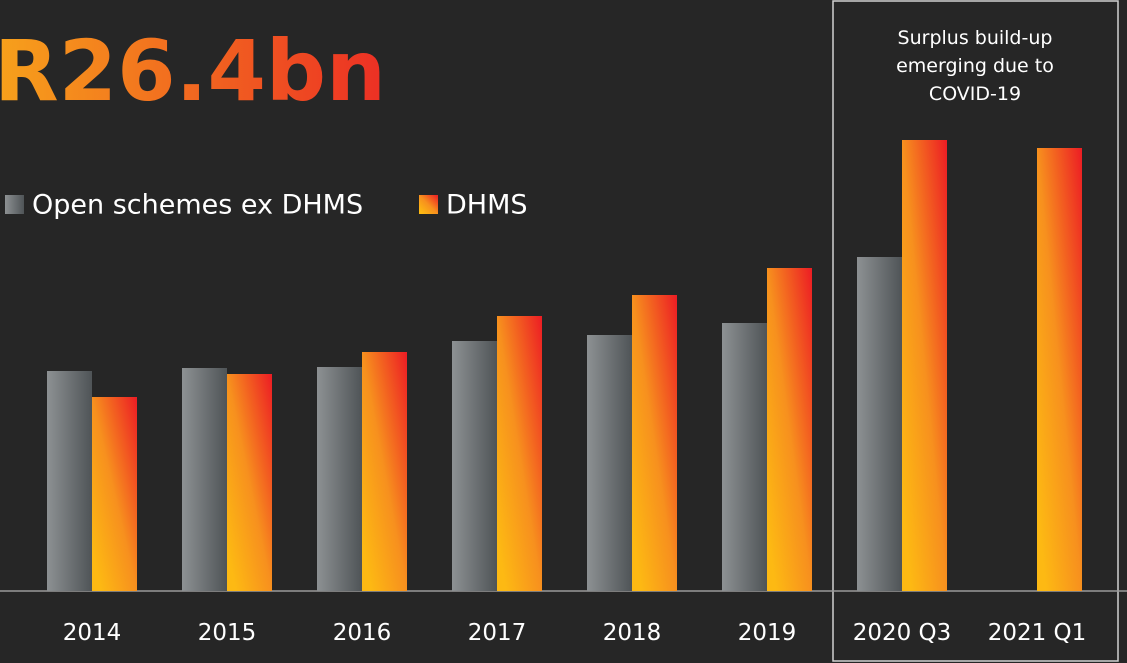  I want to click on x-tick-label: 2014, so click(92, 633).